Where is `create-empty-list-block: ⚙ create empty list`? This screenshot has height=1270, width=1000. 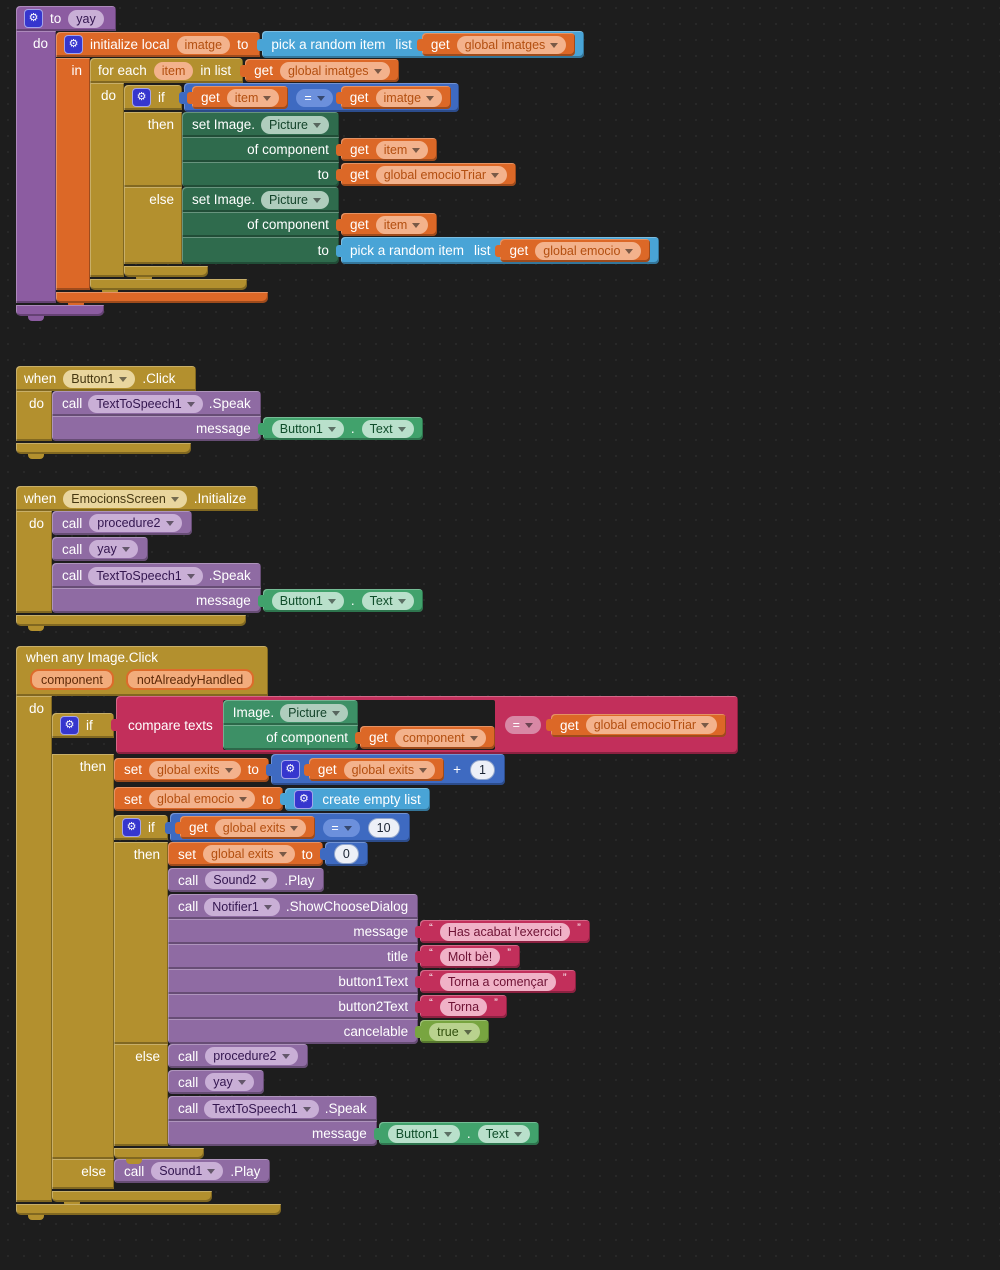 create-empty-list-block: ⚙ create empty list is located at coordinates (355, 799).